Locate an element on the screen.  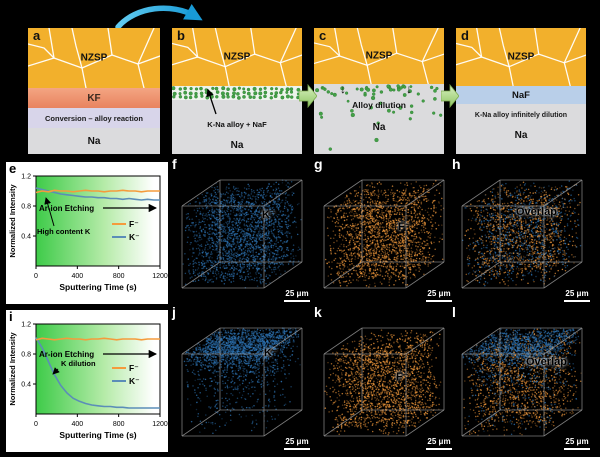
tof-sims-cube-k: k F⁻ 25 μm is located at coordinates (385, 379).